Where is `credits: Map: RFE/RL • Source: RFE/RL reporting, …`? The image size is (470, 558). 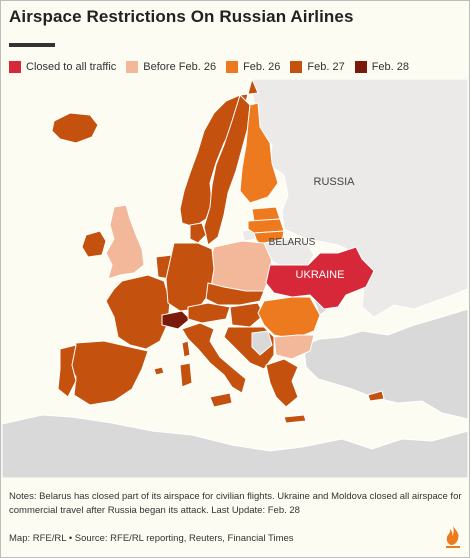
credits: Map: RFE/RL • Source: RFE/RL reporting, … is located at coordinates (151, 538).